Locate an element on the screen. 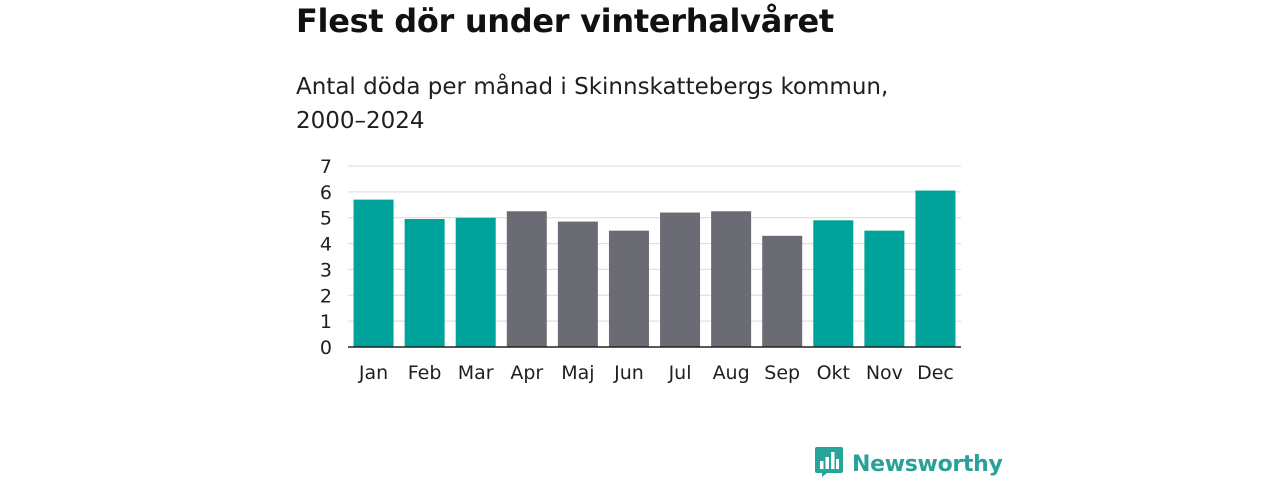  x-tick-label: Mar is located at coordinates (476, 373).